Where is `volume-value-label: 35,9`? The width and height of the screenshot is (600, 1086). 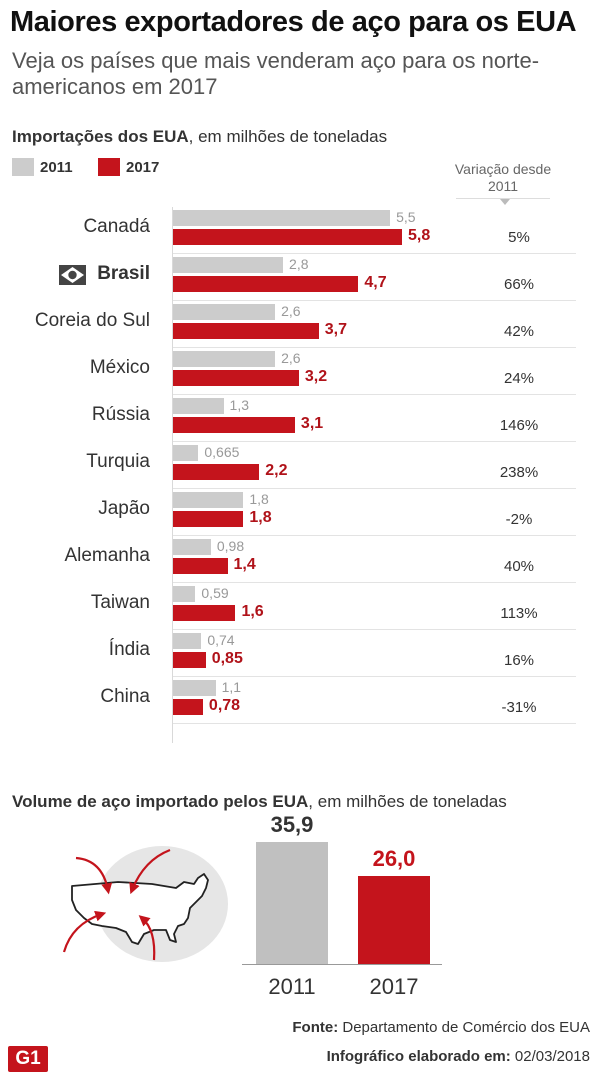
volume-value-label: 35,9 is located at coordinates (292, 824).